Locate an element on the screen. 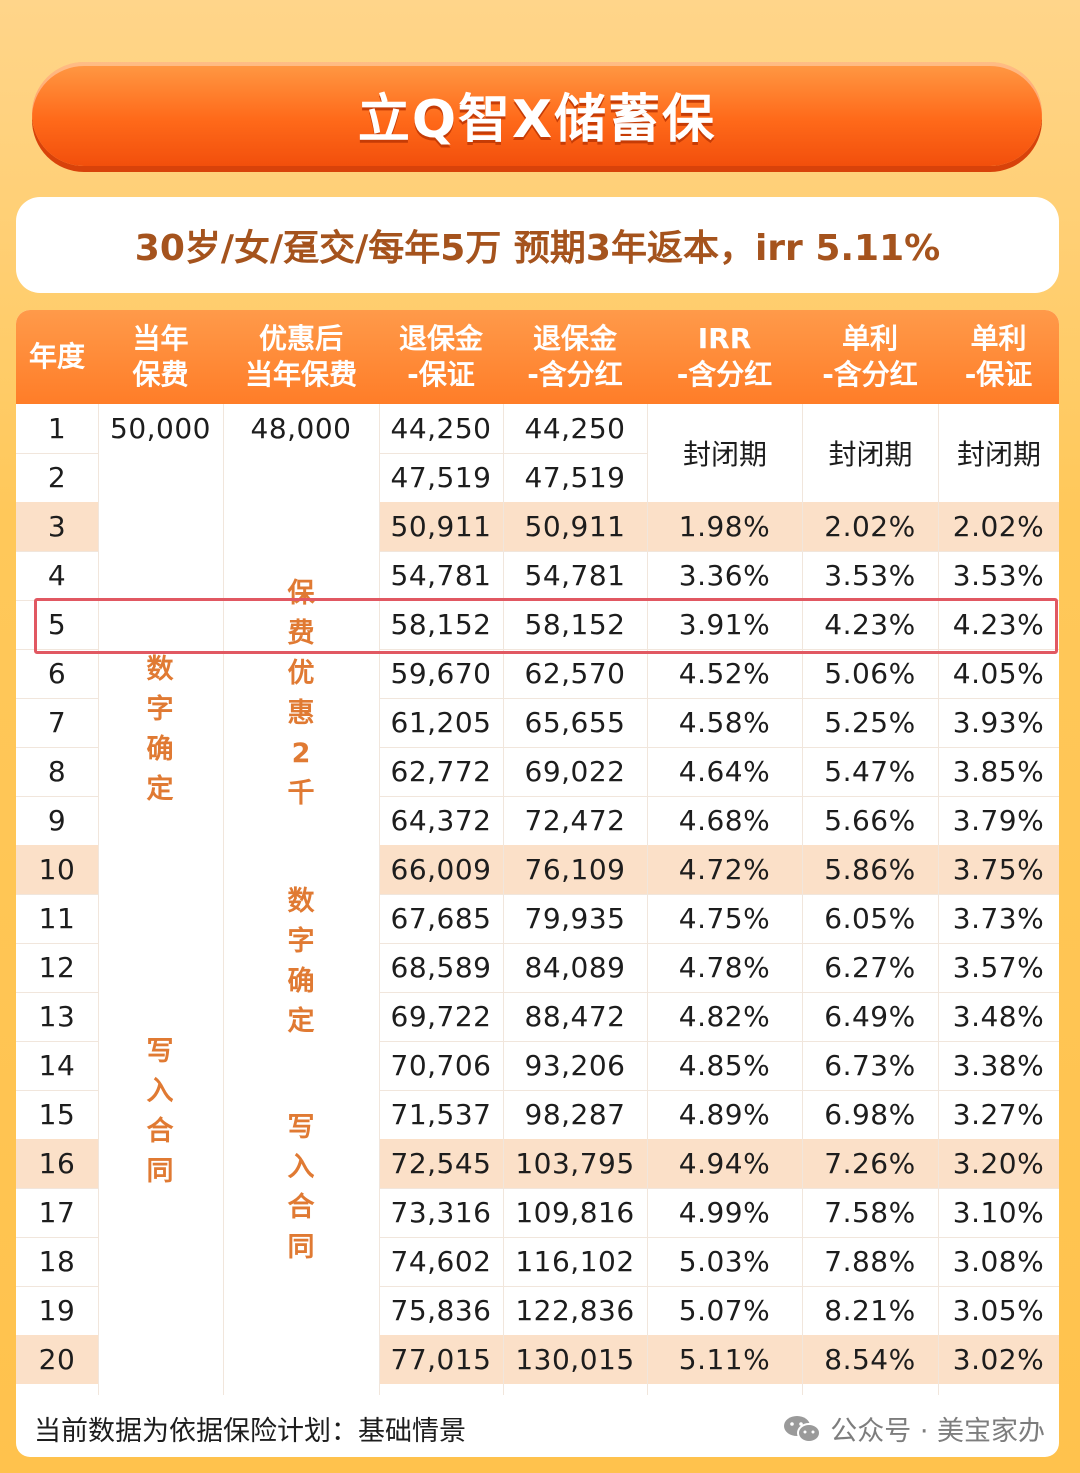  cell-year: 14 is located at coordinates (57, 1065).